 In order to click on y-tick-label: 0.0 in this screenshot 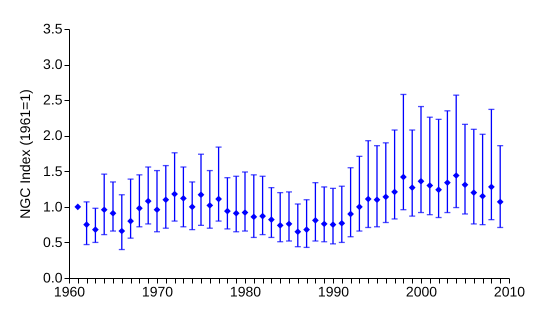, I will do `click(53, 278)`.